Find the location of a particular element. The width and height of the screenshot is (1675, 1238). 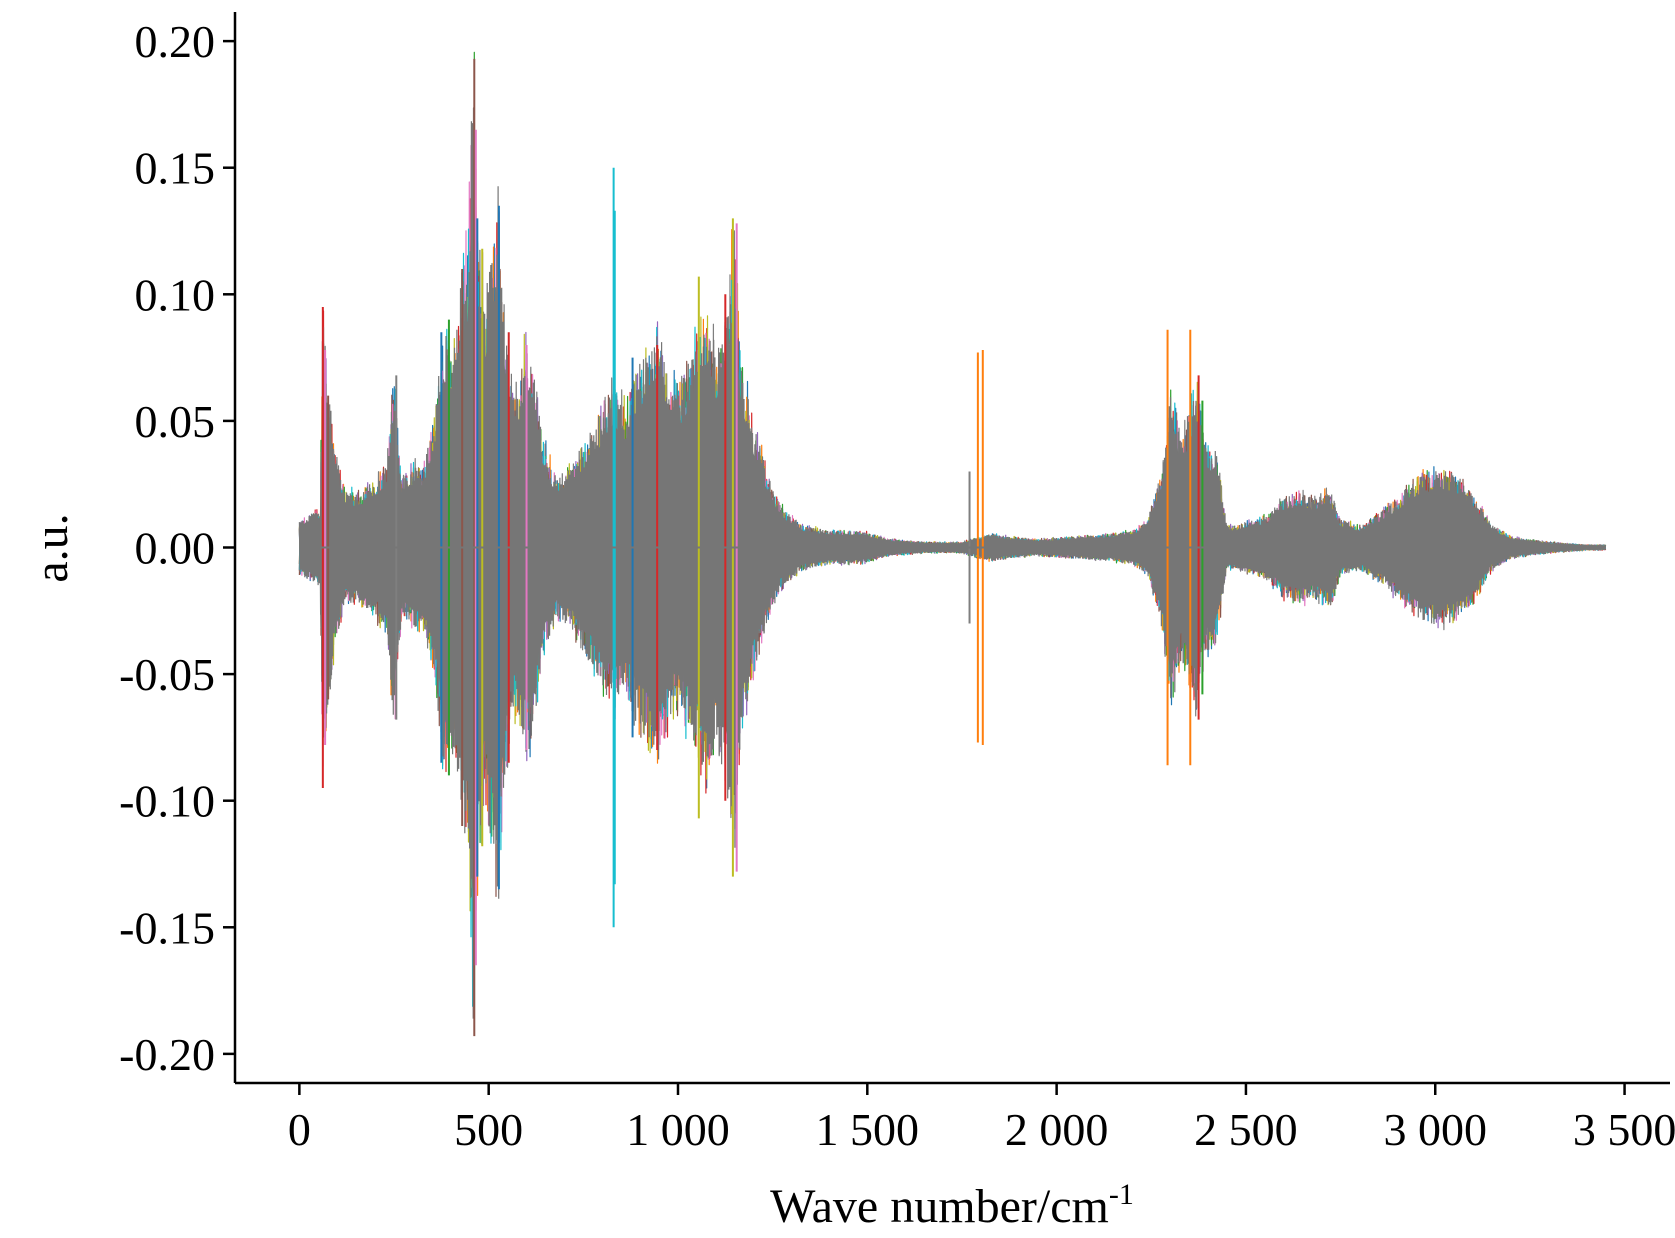

x-axis-title-superscript: -1 is located at coordinates (1121, 1194).